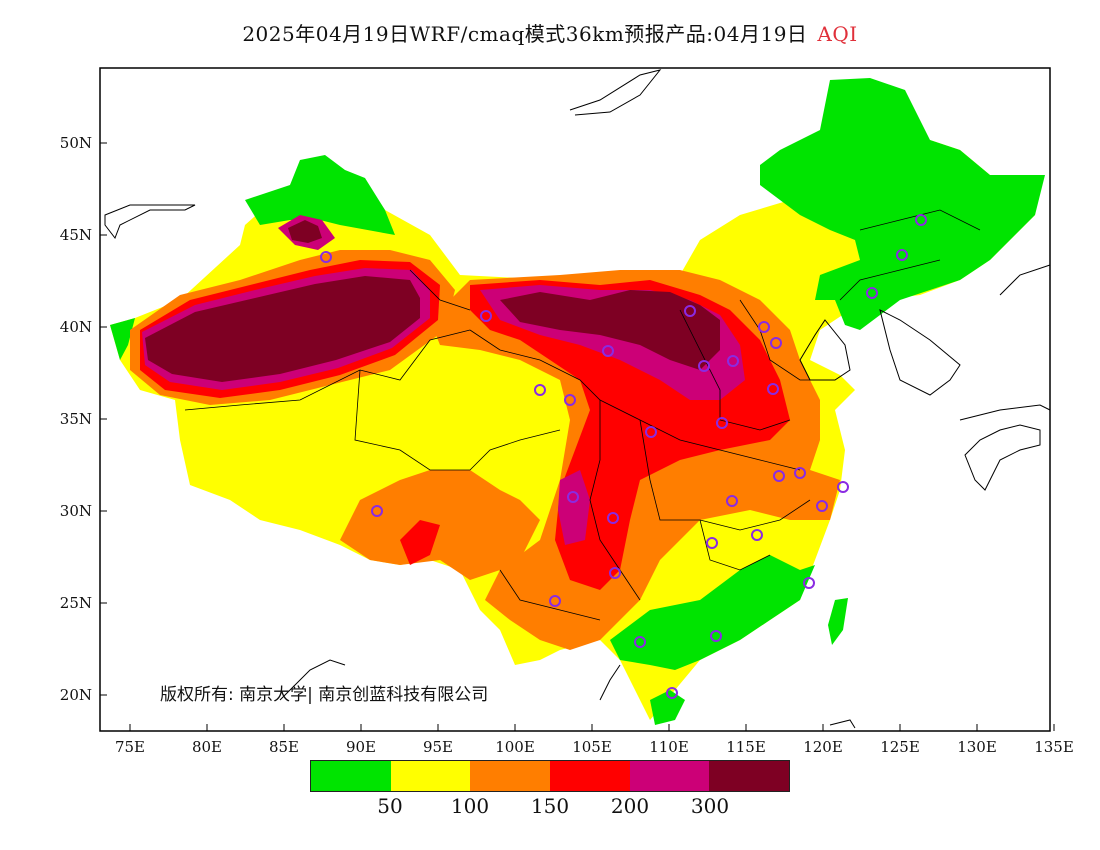 The image size is (1100, 850). What do you see at coordinates (130, 747) in the screenshot?
I see `x-tick-label: 75E` at bounding box center [130, 747].